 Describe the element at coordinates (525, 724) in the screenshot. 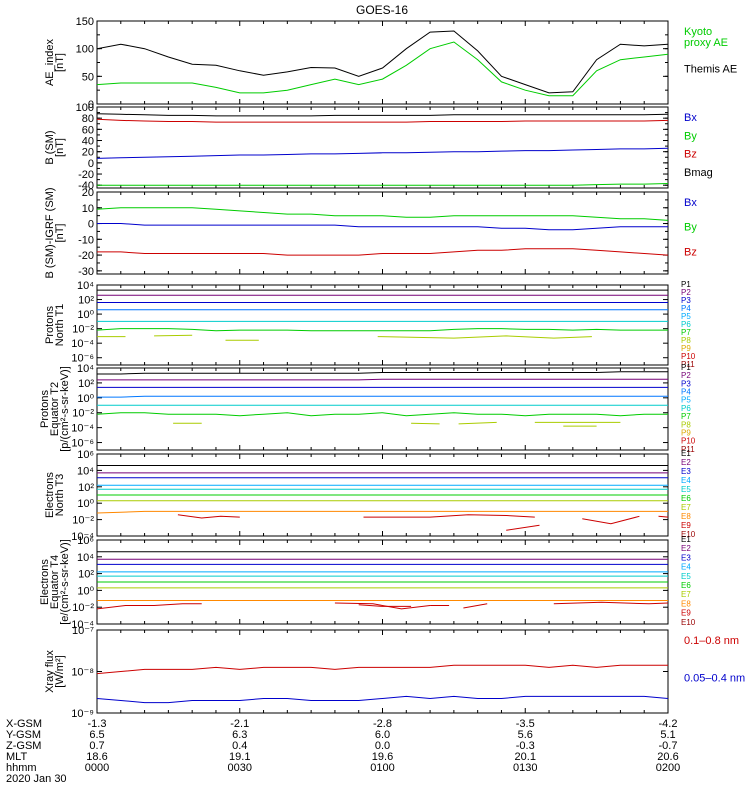

I see `bottom-row-value: -3.5` at that location.